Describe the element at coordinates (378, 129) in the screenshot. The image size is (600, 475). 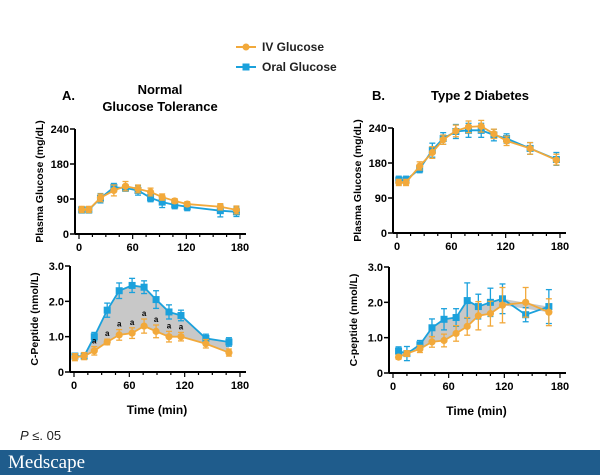
I see `y-tick-label: 240` at that location.